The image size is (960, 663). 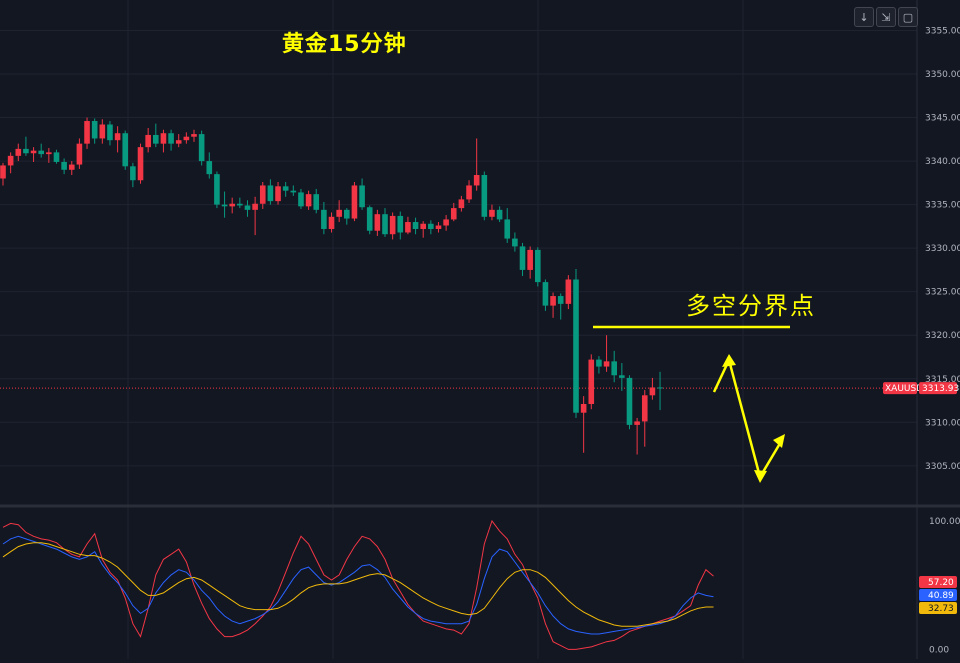 What do you see at coordinates (760, 476) in the screenshot?
I see `arrow-head-down-icon` at bounding box center [760, 476].